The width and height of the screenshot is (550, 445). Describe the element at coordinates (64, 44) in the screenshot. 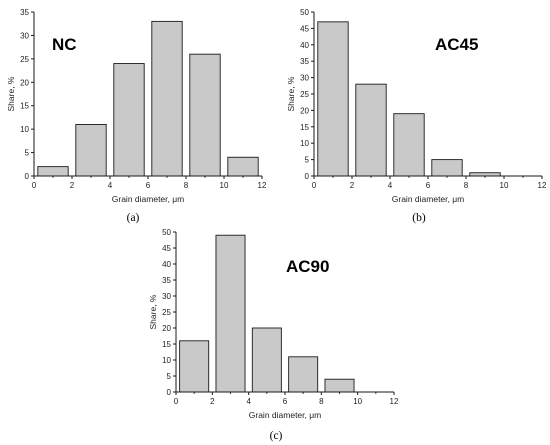

I see `panel-title: NC` at that location.